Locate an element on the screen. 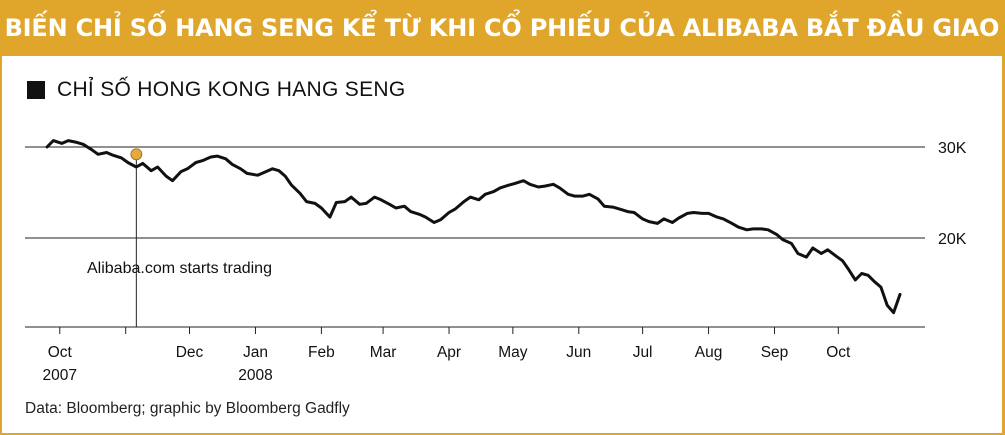  chart-legend: CHỈ SỐ HONG KONG HANG SENG is located at coordinates (216, 90).